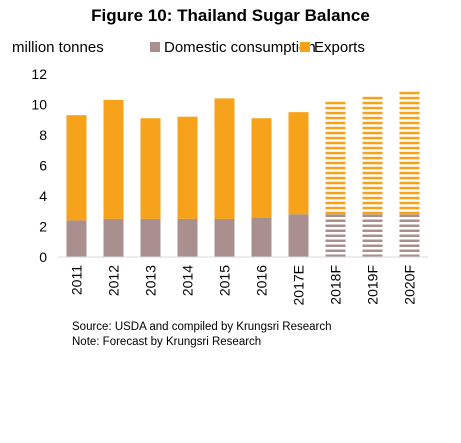 This screenshot has height=443, width=461. I want to click on legend-label: Domestic consumption, so click(240, 47).